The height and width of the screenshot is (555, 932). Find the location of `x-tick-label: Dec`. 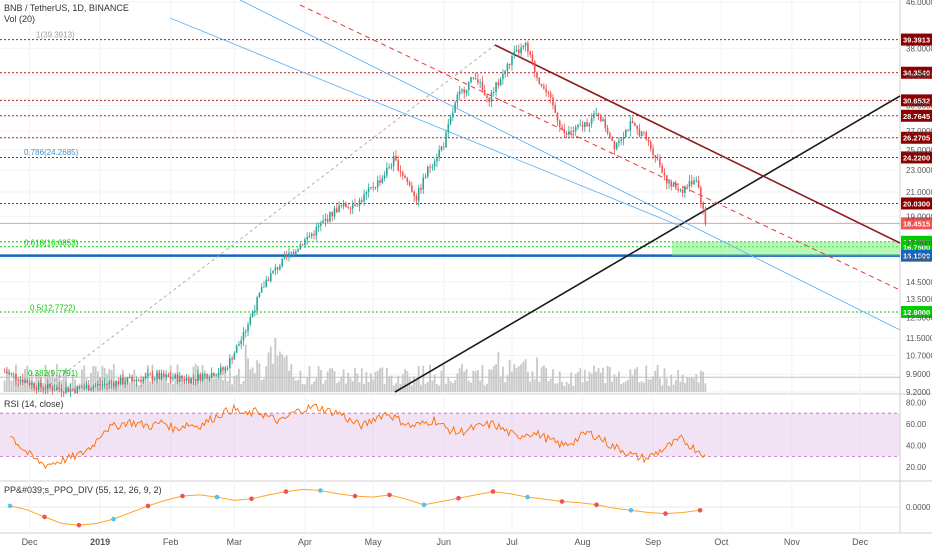

x-tick-label: Dec is located at coordinates (30, 542).